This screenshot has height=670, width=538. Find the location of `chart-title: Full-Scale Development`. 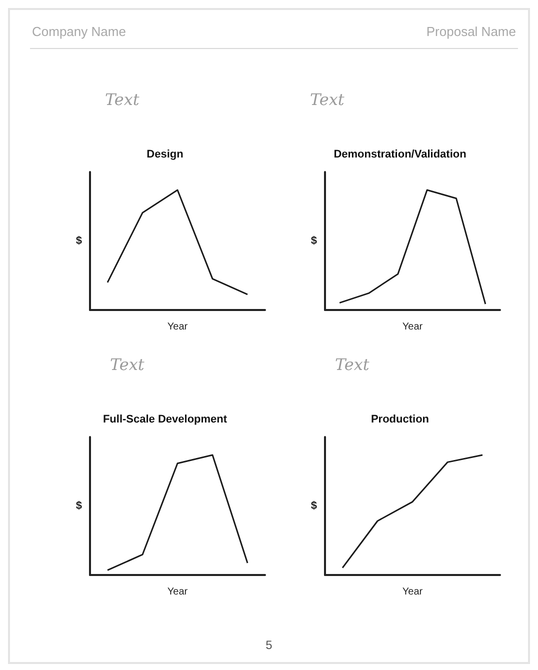

chart-title: Full-Scale Development is located at coordinates (165, 420).